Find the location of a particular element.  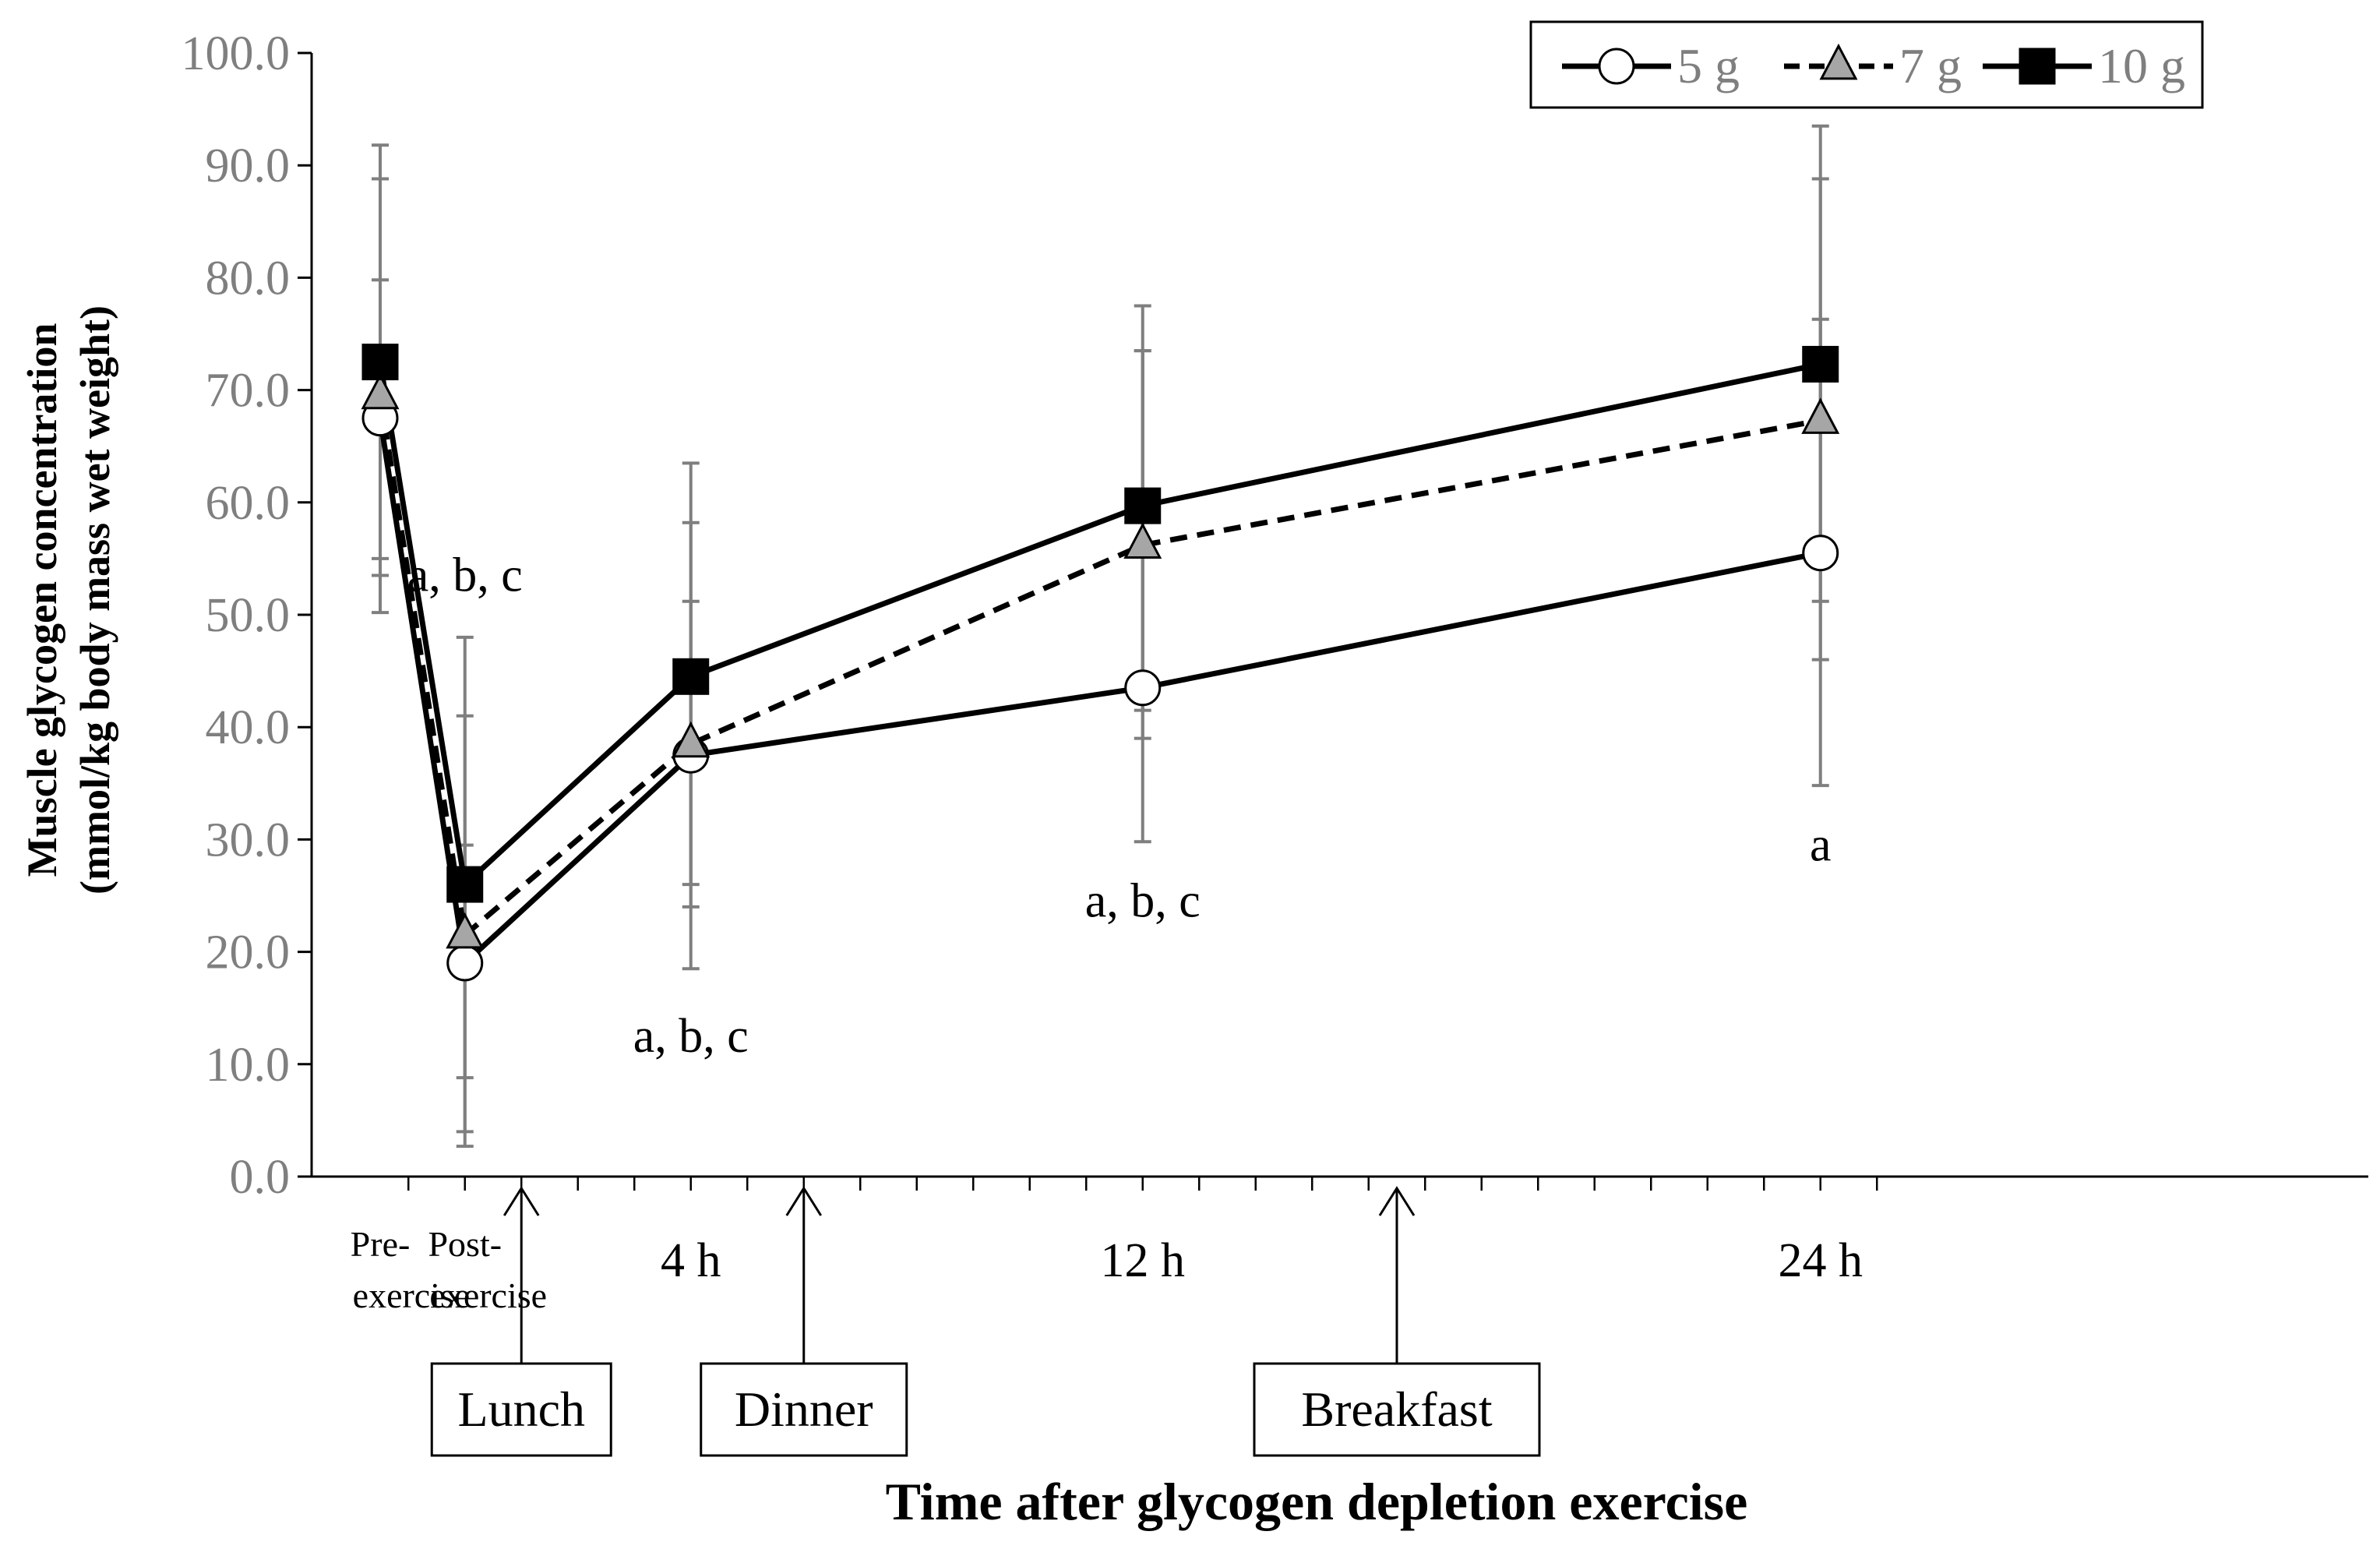

legend-label: 10 g is located at coordinates (2141, 66).